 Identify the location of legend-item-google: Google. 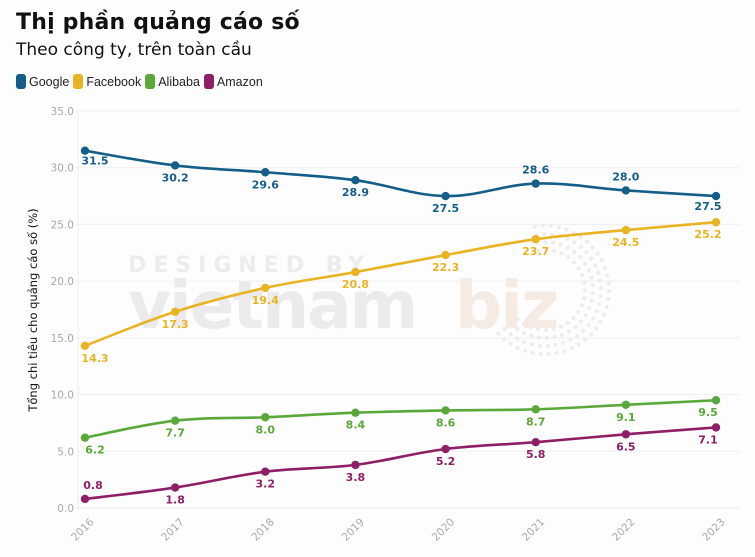
(42, 81).